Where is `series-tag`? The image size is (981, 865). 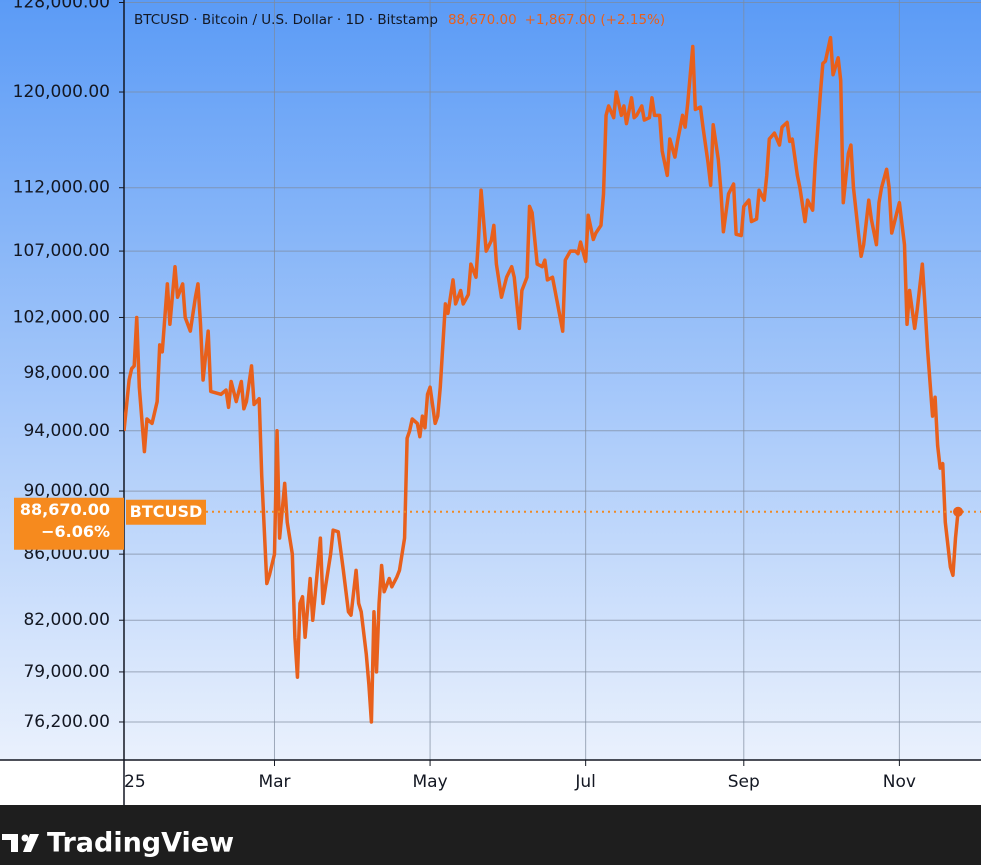 series-tag is located at coordinates (166, 512).